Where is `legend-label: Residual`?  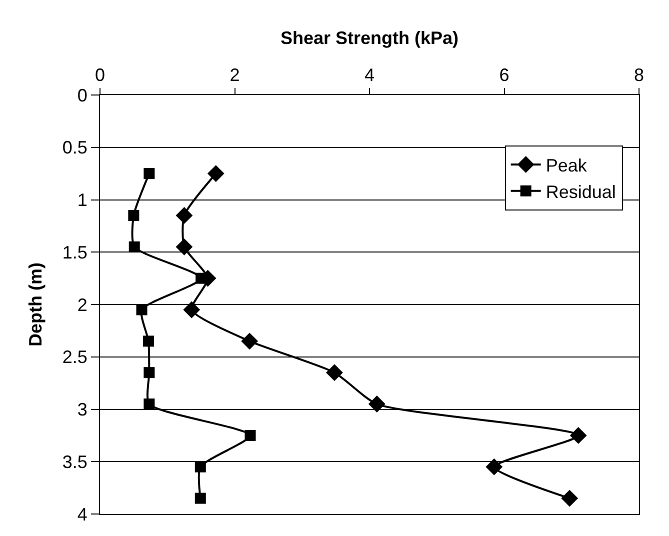
legend-label: Residual is located at coordinates (581, 192).